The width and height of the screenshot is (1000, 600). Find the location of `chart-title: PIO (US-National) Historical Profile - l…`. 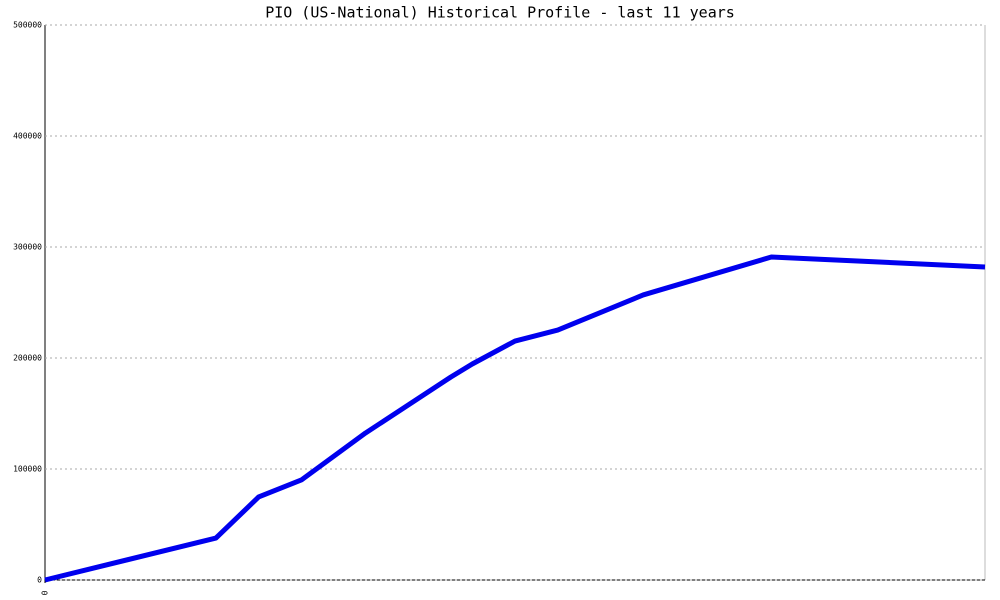

chart-title: PIO (US-National) Historical Profile - l… is located at coordinates (500, 13).